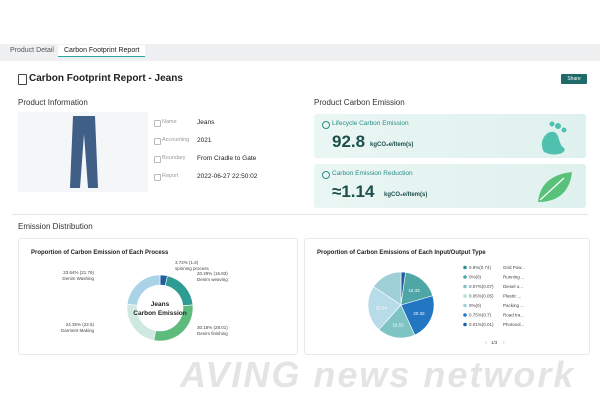  Describe the element at coordinates (300, 52) in the screenshot. I see `tab-bar` at that location.